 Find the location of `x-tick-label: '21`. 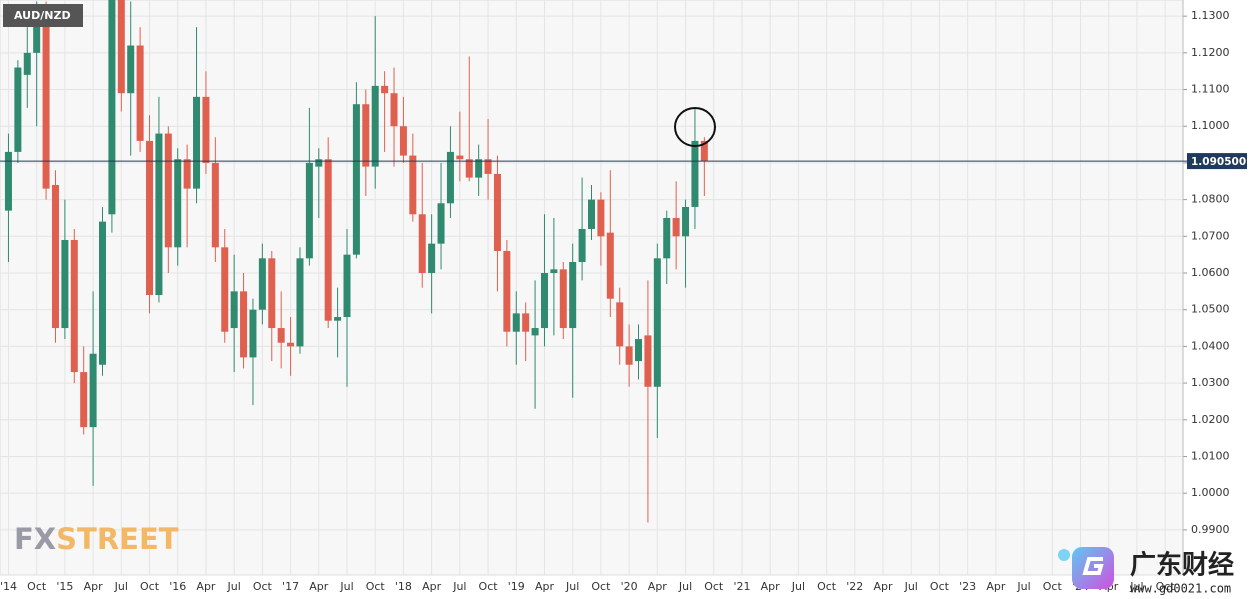

x-tick-label: '21 is located at coordinates (741, 586).